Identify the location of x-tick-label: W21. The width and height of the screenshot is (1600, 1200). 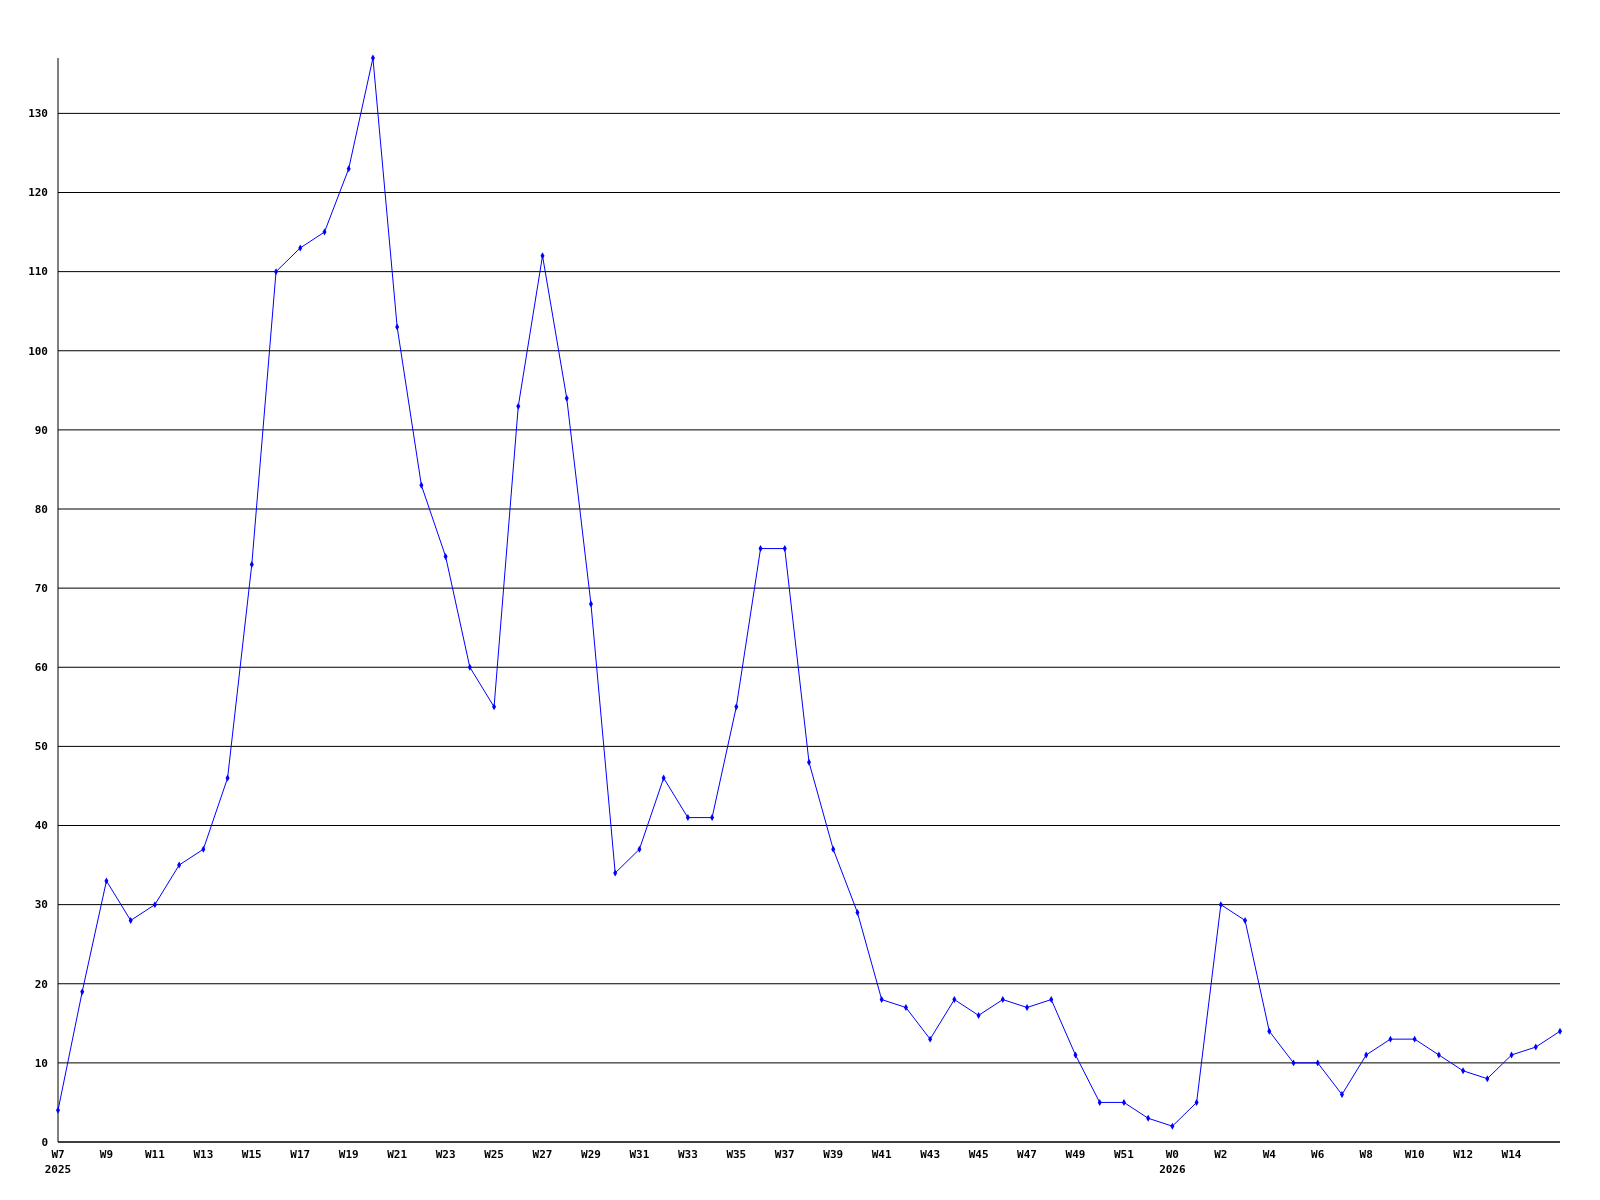
(397, 1154).